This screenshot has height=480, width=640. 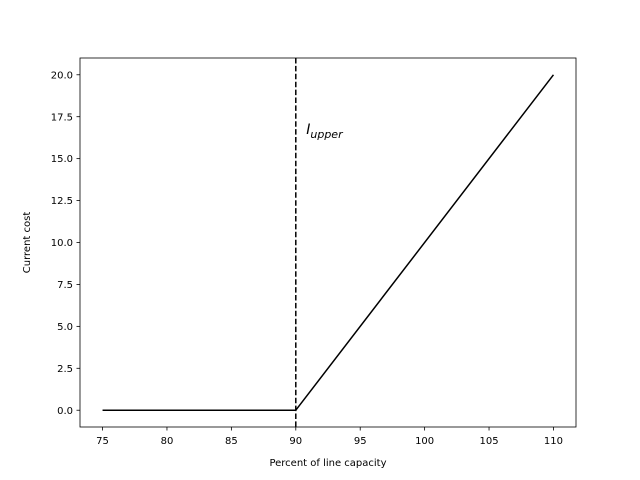 I want to click on y-tick-label: 12.5, so click(x=62, y=201).